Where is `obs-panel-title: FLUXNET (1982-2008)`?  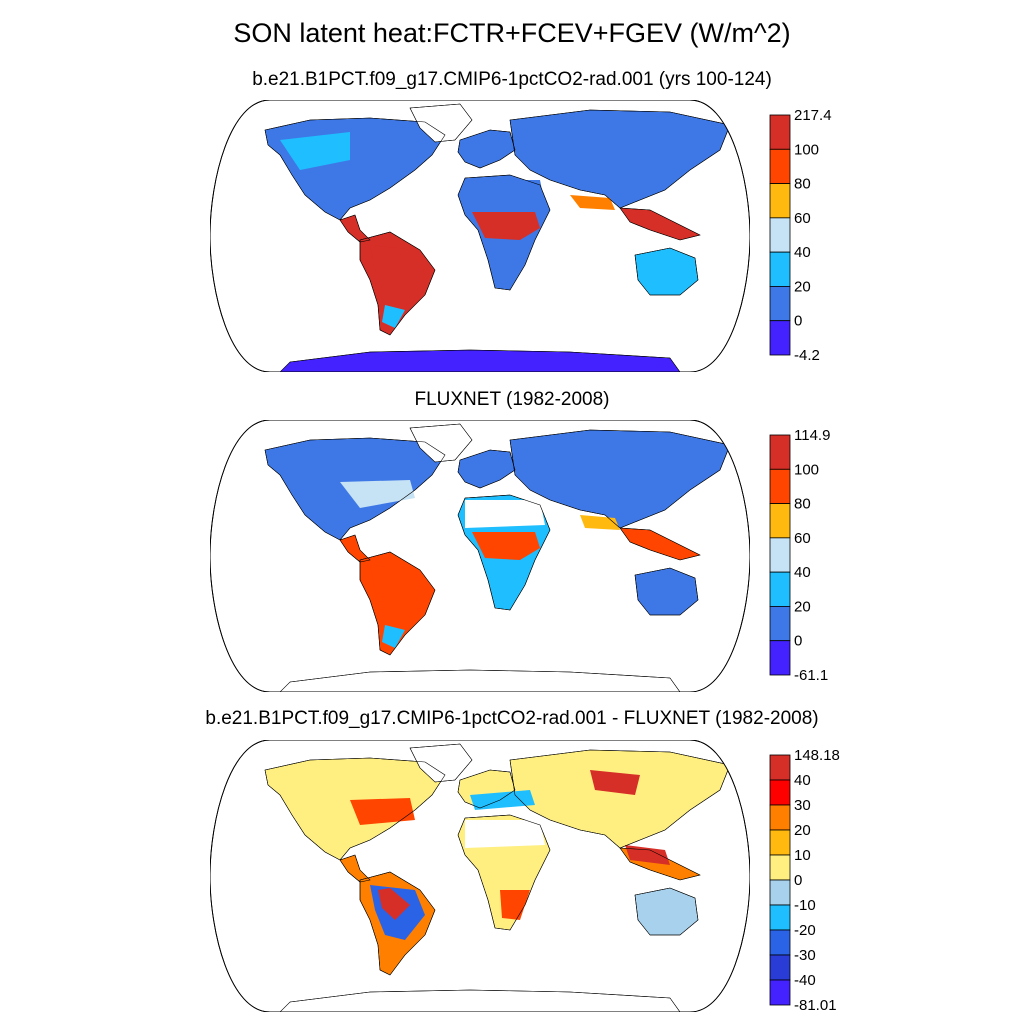
obs-panel-title: FLUXNET (1982-2008) is located at coordinates (512, 399).